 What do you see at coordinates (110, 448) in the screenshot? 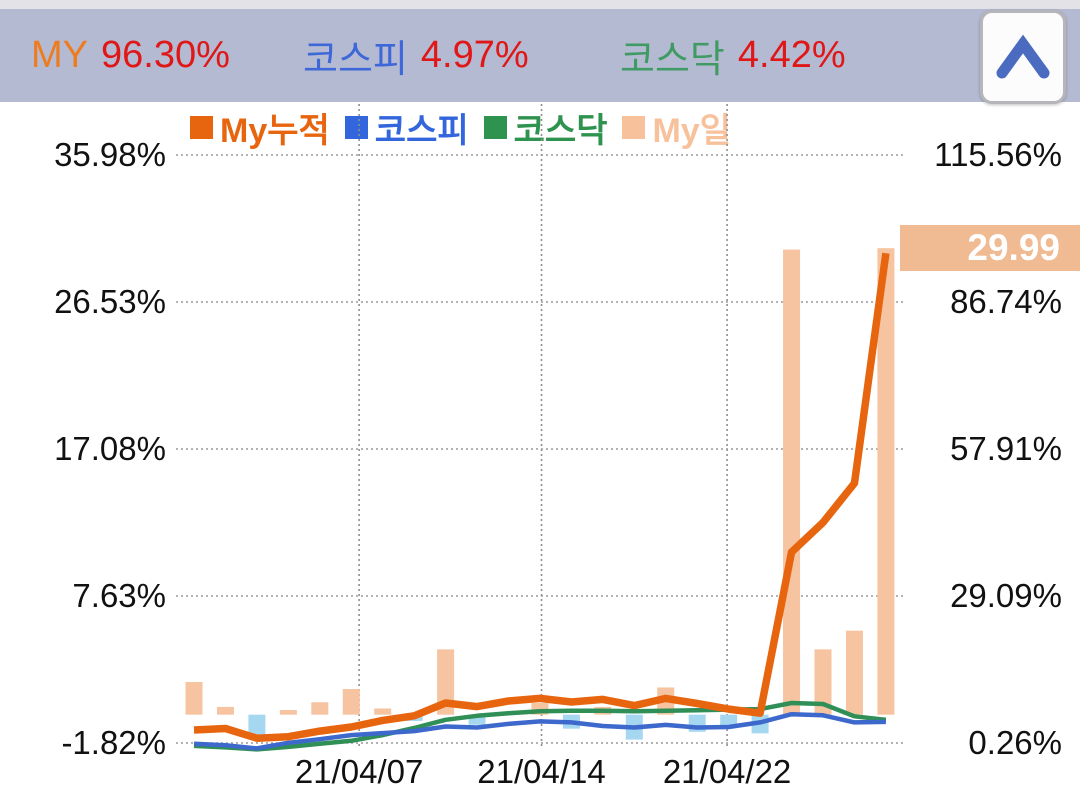
I see `left-axis-label-2: 17.08%` at bounding box center [110, 448].